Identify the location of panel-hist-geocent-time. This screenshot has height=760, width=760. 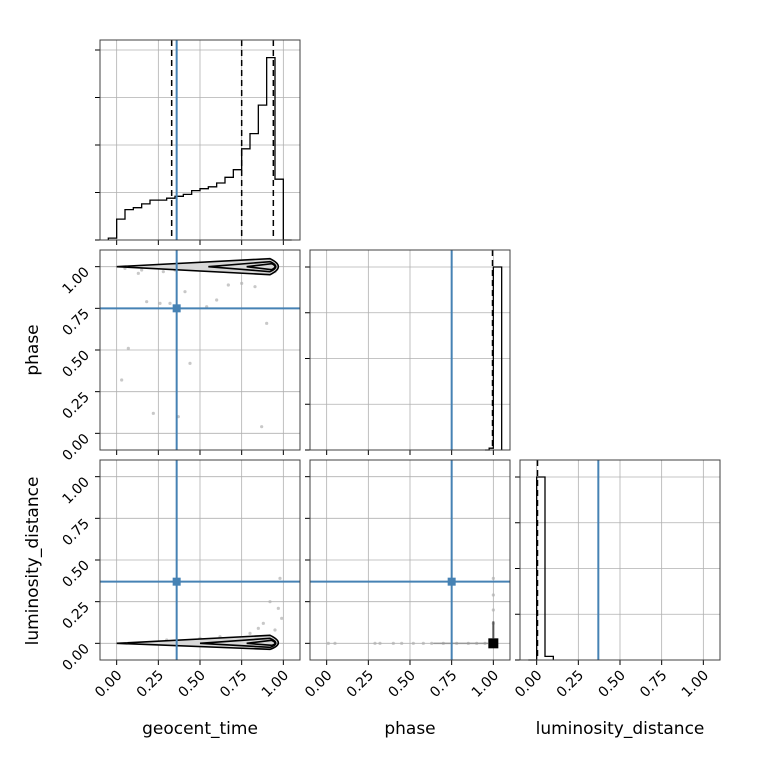
(198, 142).